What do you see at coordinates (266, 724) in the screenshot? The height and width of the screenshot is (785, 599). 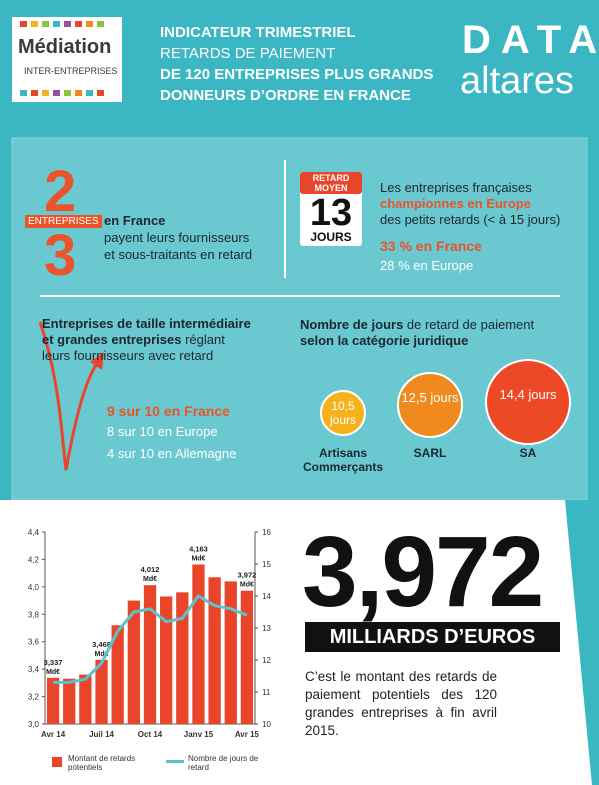 I see `y2-tick-label: 10` at bounding box center [266, 724].